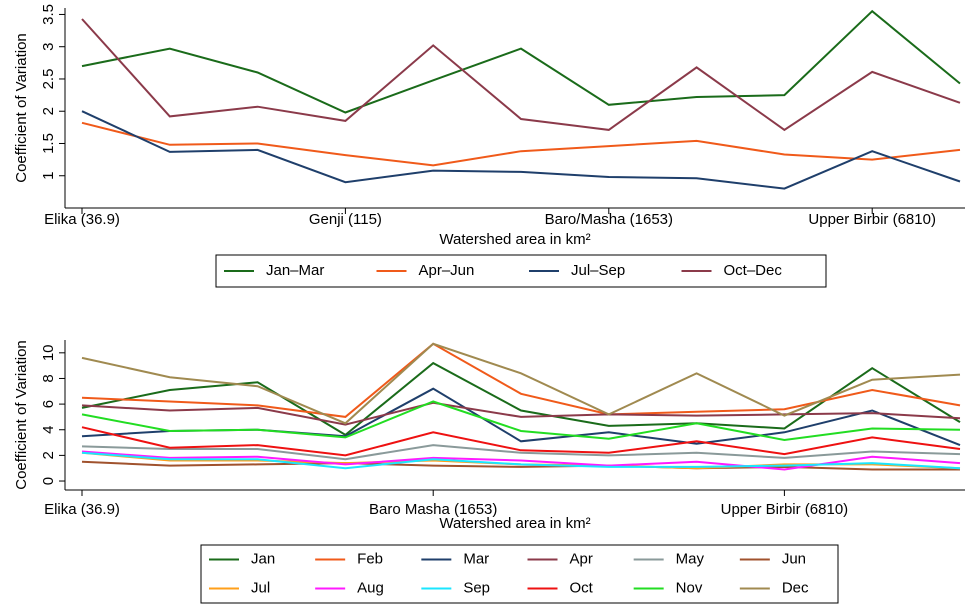  What do you see at coordinates (582, 587) in the screenshot?
I see `legend-label: Oct` at bounding box center [582, 587].